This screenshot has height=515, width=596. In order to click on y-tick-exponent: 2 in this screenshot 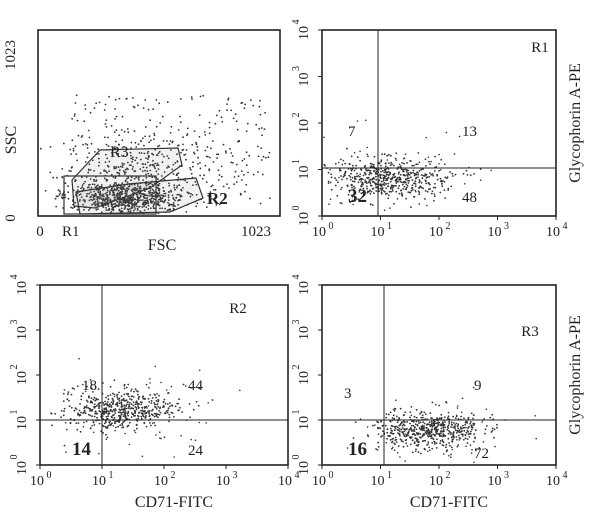, I will do `click(14, 367)`.